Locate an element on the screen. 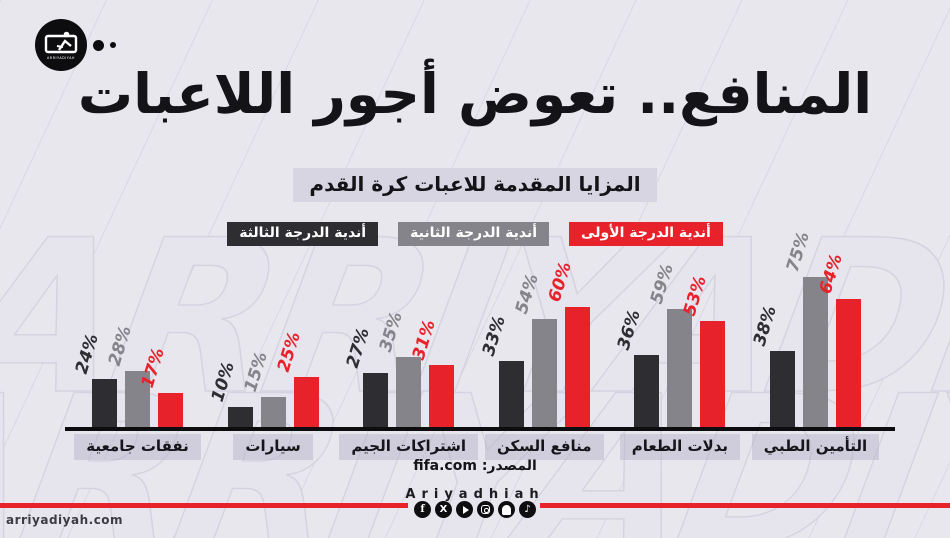 Image resolution: width=950 pixels, height=538 pixels. category-label: بدلات الطعام is located at coordinates (679, 447).